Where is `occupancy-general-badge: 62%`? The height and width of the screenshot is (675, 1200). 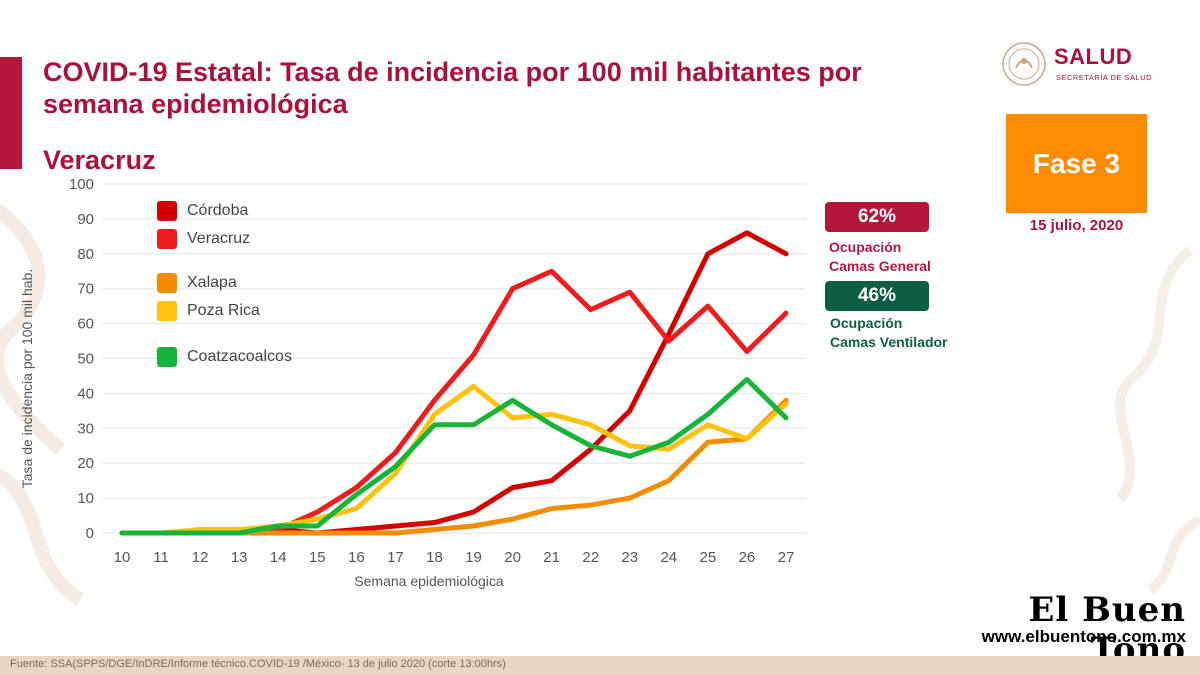
occupancy-general-badge: 62% is located at coordinates (877, 217).